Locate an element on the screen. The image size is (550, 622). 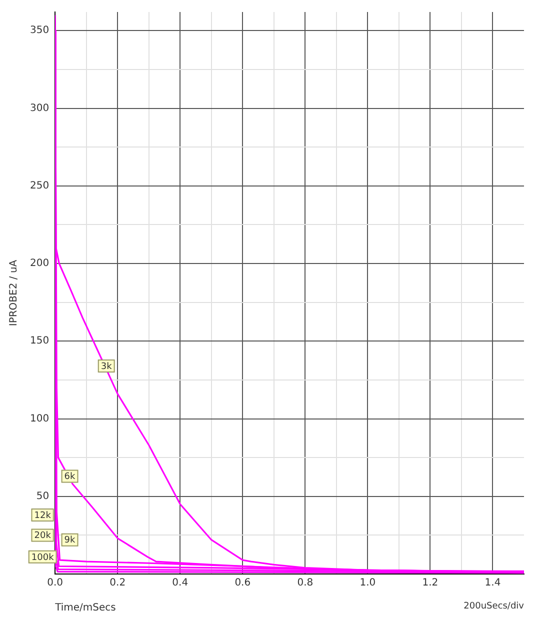
x-tick-label: 0.0 is located at coordinates (55, 583).